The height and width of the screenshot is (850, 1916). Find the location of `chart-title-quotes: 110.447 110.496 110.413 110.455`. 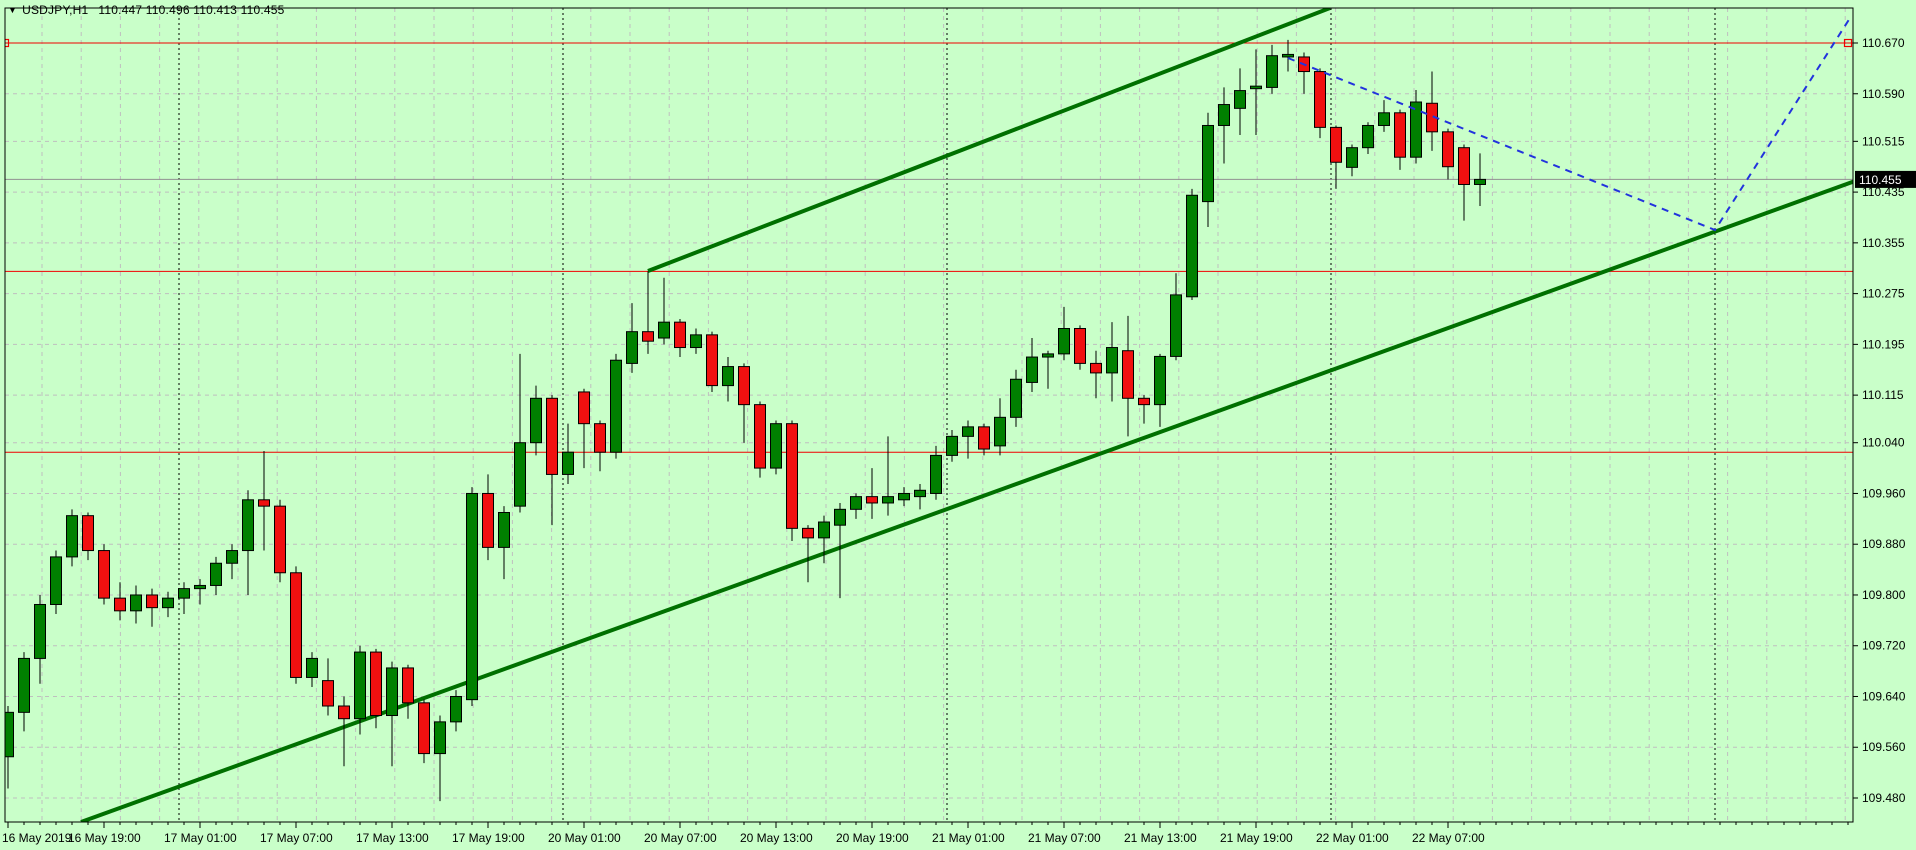

chart-title-quotes: 110.447 110.496 110.413 110.455 is located at coordinates (191, 10).